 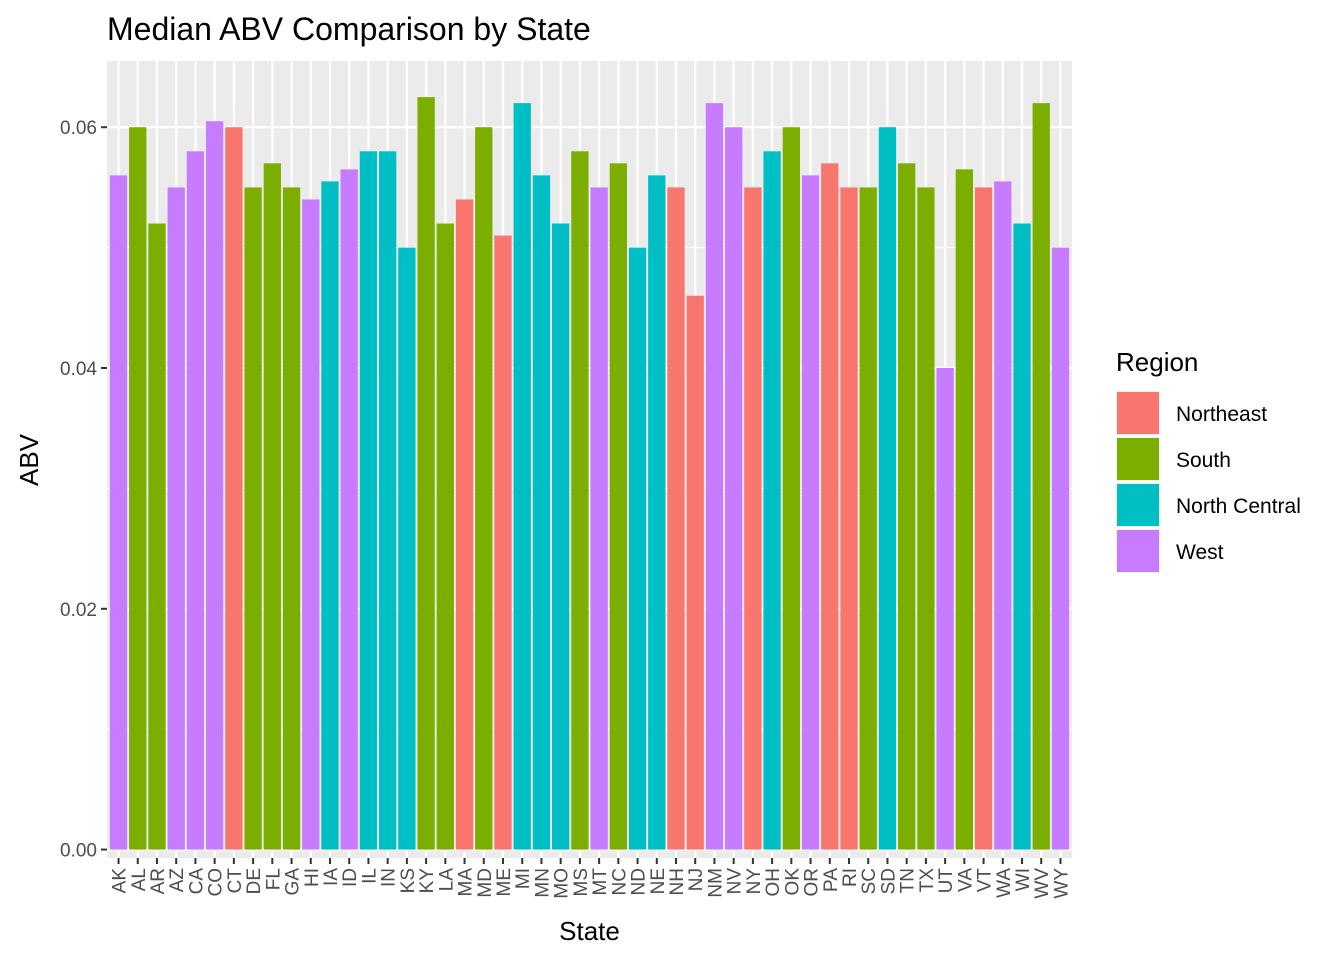 I want to click on y-axis-title: ABV, so click(x=29, y=459).